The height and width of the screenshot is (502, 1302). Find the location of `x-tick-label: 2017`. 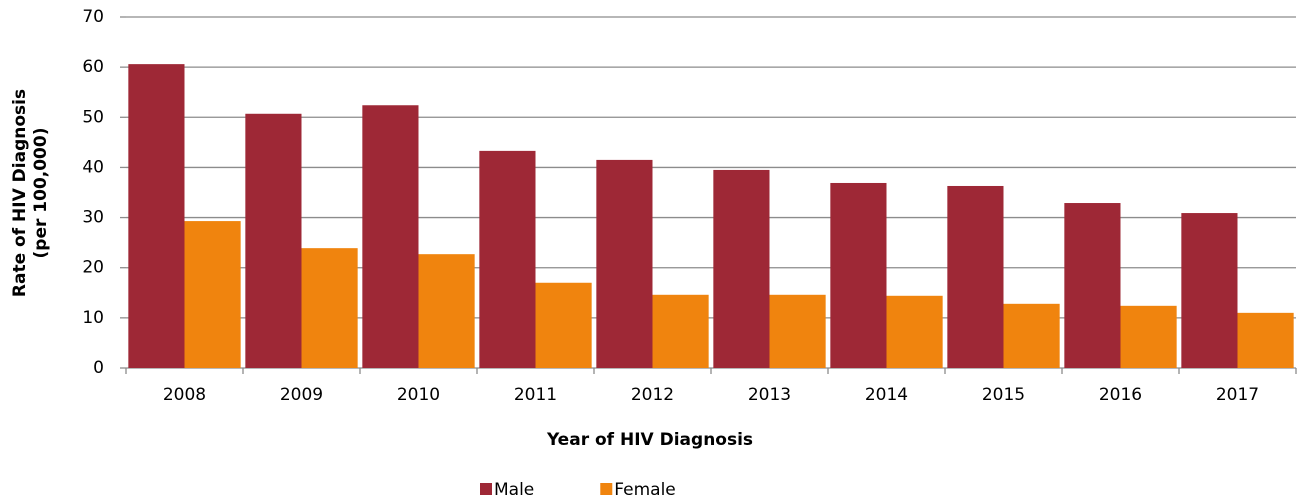

x-tick-label: 2017 is located at coordinates (1237, 395).